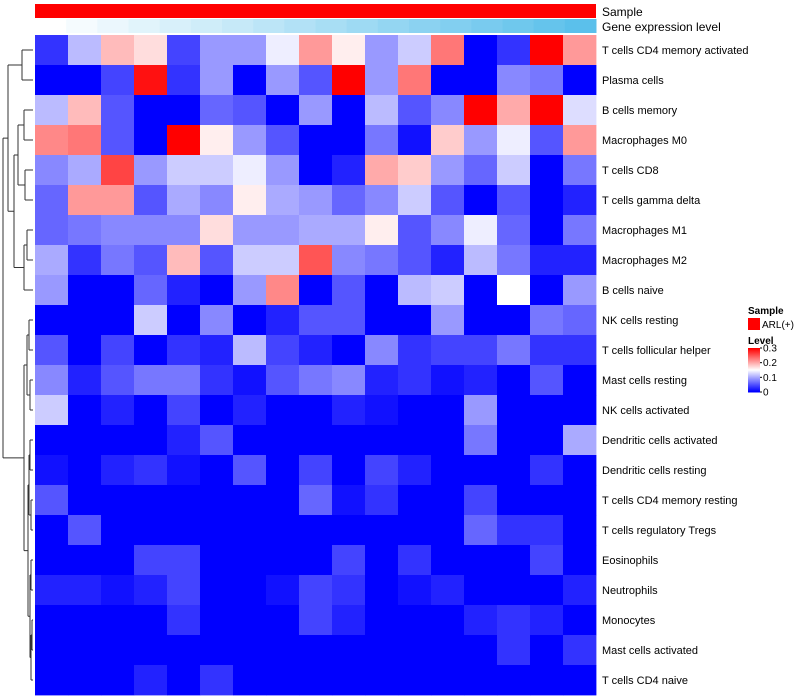  I want to click on row-label: Dendritic cells resting, so click(654, 471).